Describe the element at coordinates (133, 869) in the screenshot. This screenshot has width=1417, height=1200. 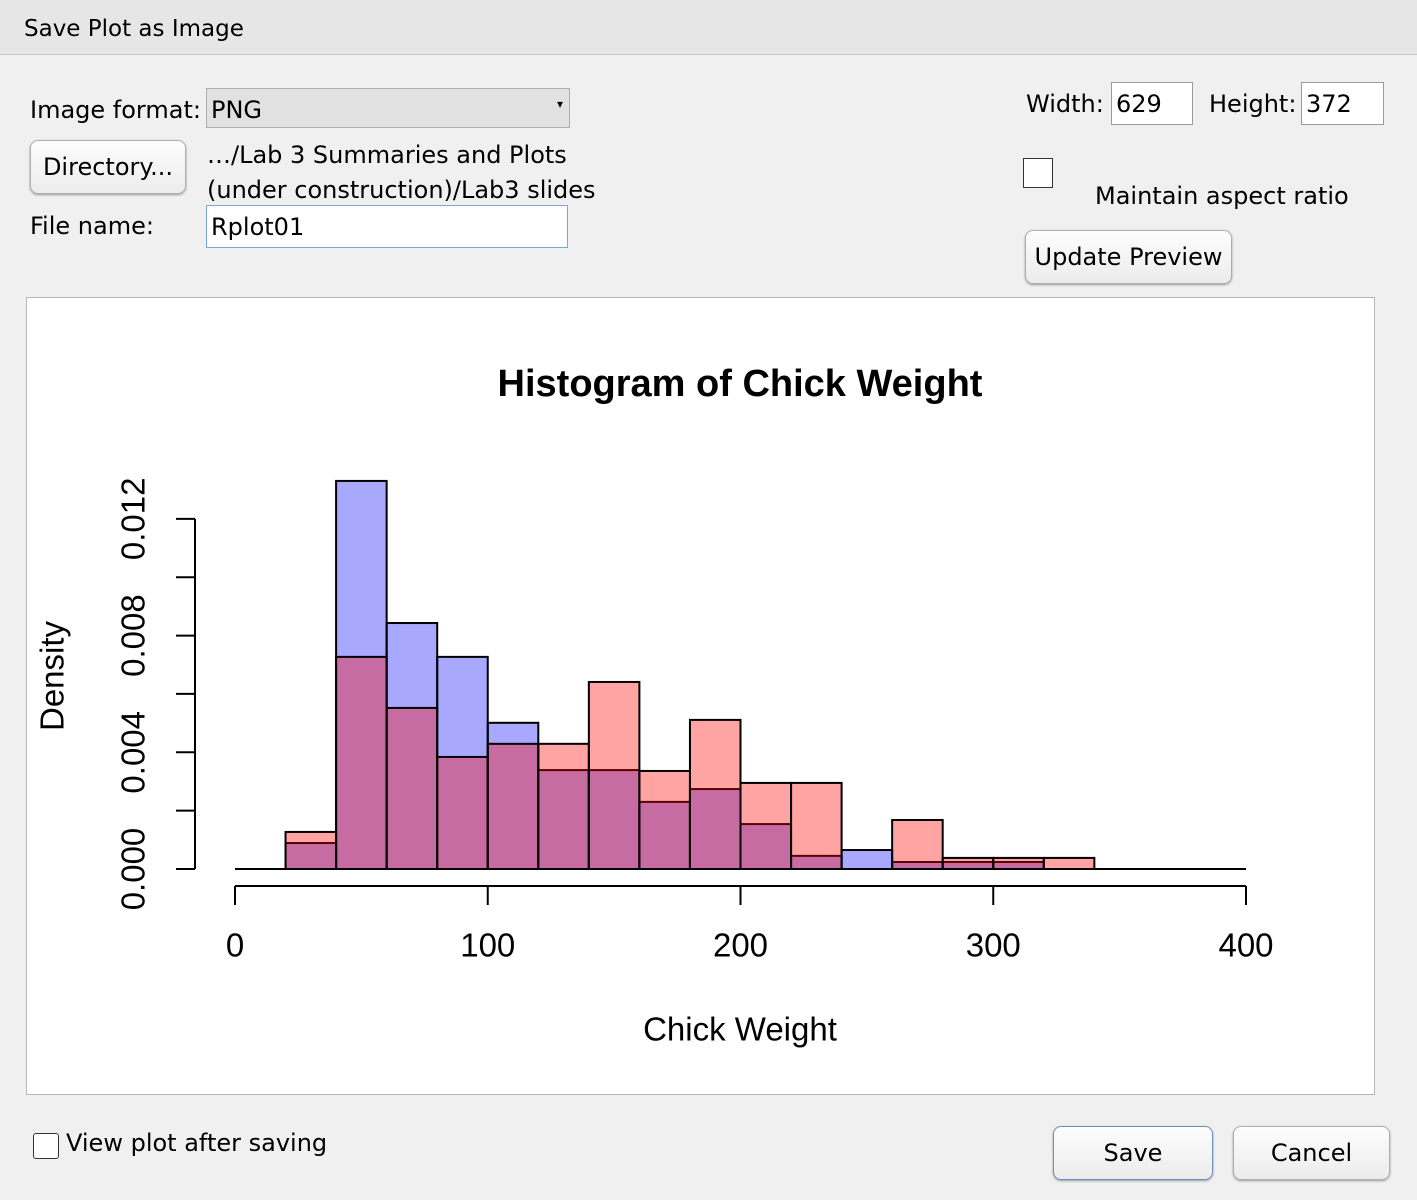
I see `y-tick-label: 0.000` at that location.